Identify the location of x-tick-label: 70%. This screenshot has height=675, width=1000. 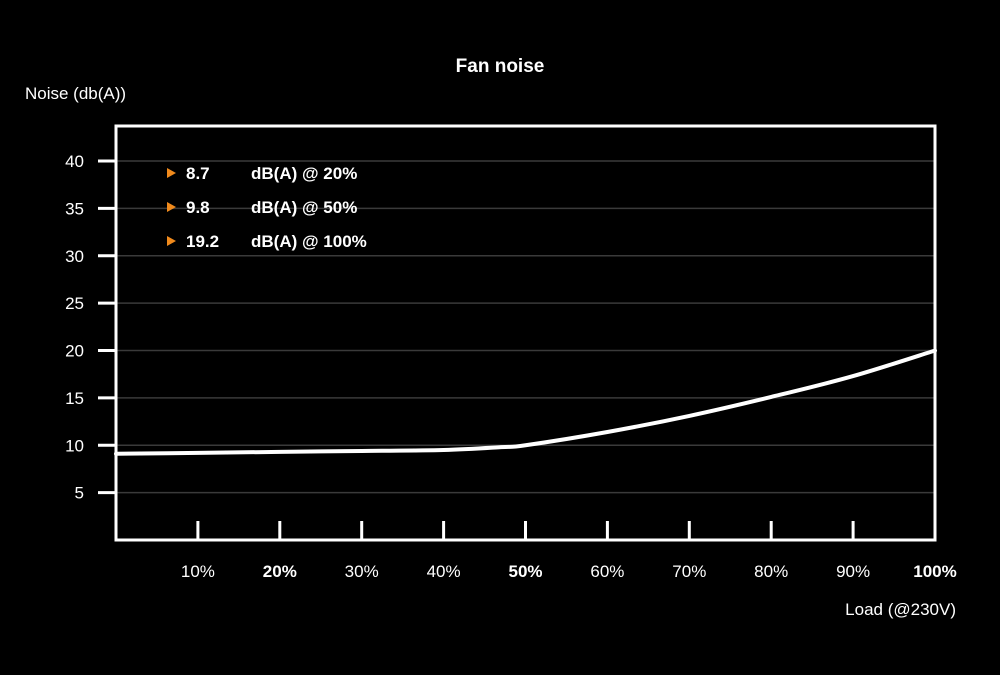
(689, 571).